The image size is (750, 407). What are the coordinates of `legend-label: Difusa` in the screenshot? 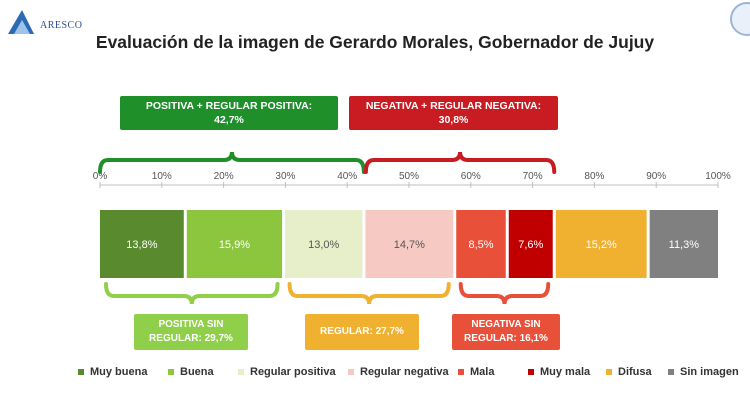 It's located at (635, 372).